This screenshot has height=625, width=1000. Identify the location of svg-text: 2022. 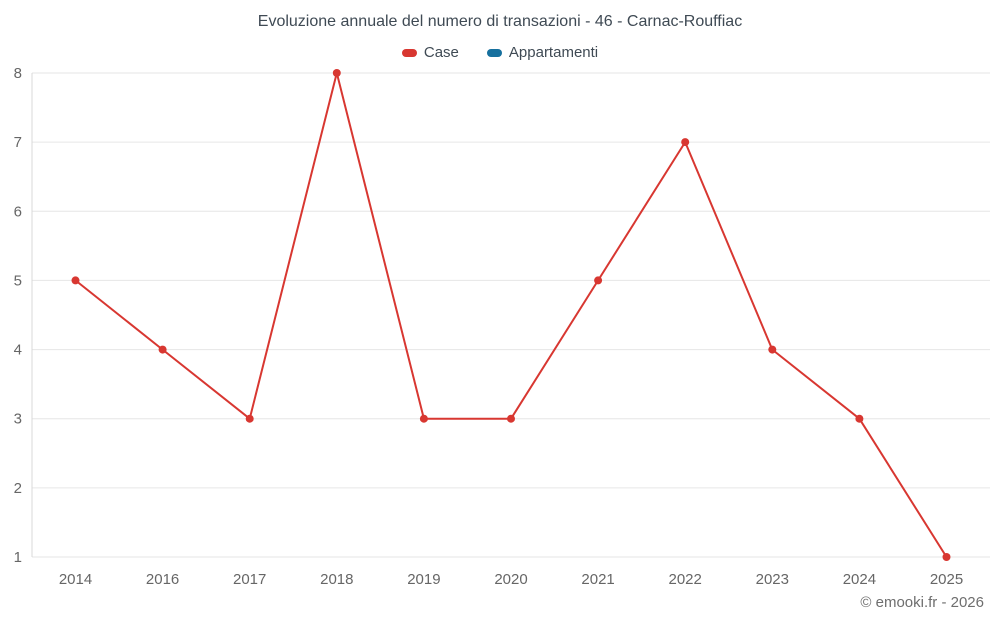
(685, 579).